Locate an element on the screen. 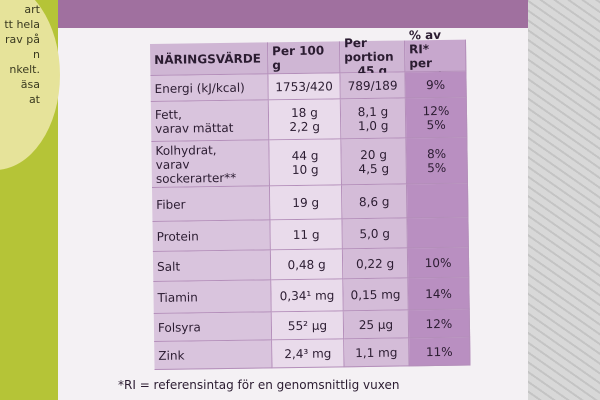 The height and width of the screenshot is (400, 600). table-cell: Protein is located at coordinates (211, 236).